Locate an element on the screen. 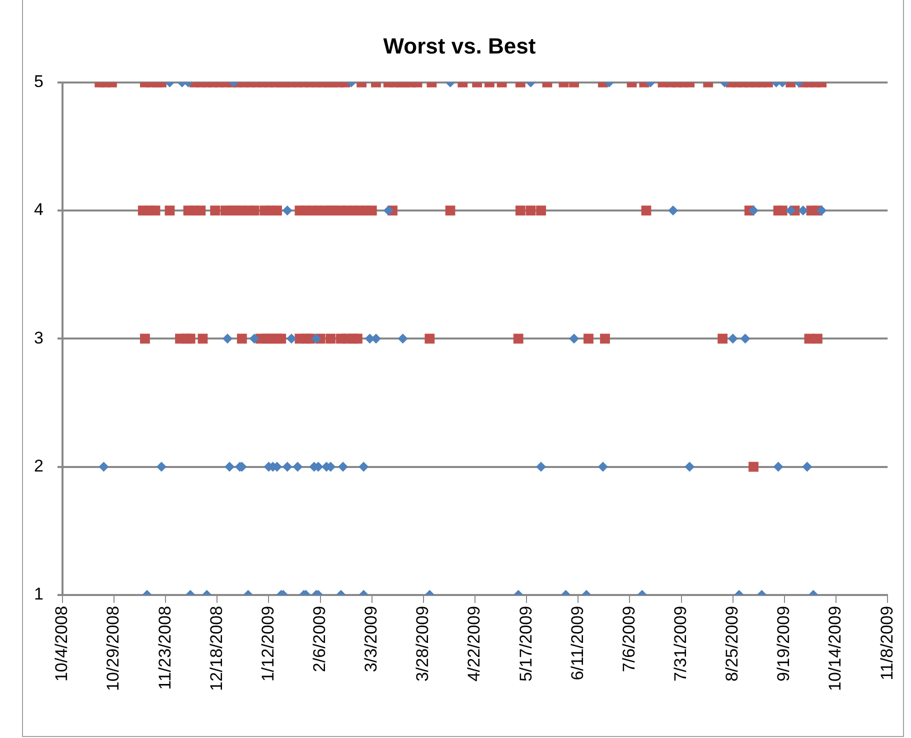  y-tick-label: 3 is located at coordinates (39, 338).